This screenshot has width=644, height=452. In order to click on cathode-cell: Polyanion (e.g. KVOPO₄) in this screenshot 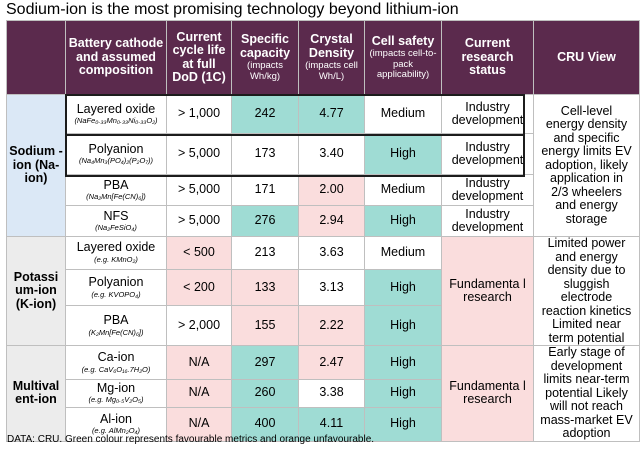, I will do `click(116, 287)`.